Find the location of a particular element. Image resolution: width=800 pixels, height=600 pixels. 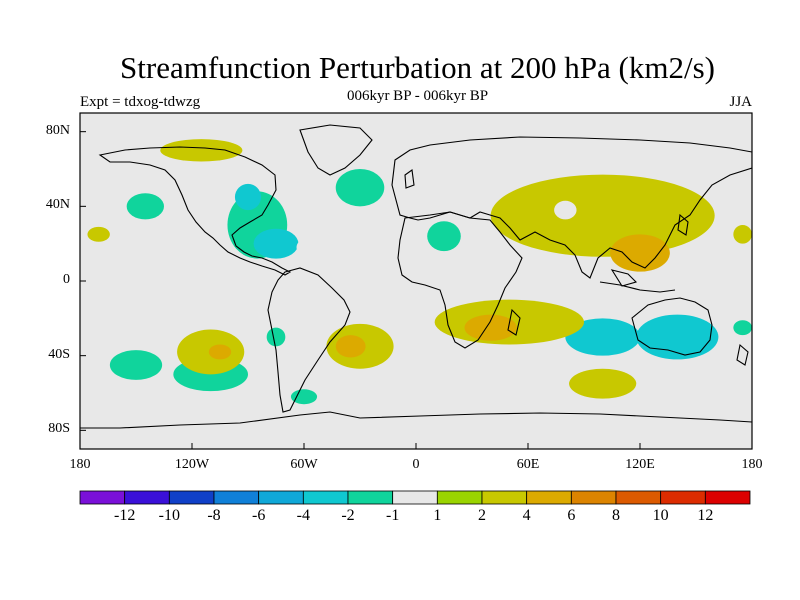

colorbar-label: 6 is located at coordinates (571, 515).